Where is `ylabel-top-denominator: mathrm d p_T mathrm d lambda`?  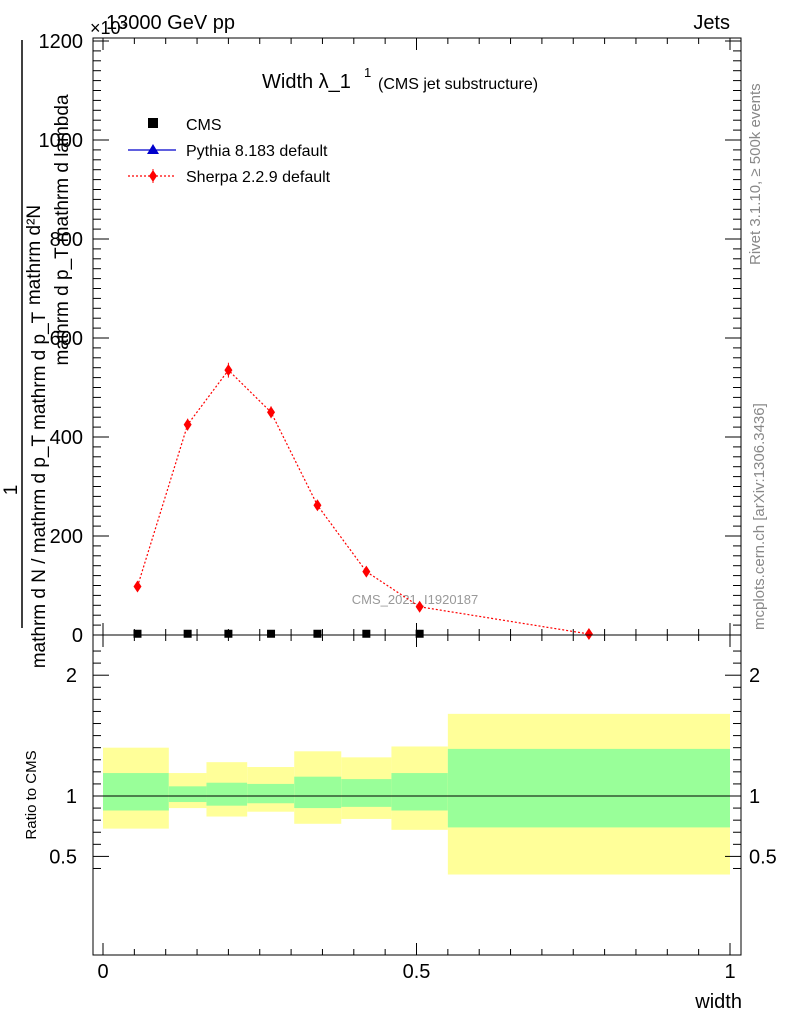 ylabel-top-denominator: mathrm d p_T mathrm d lambda is located at coordinates (62, 229).